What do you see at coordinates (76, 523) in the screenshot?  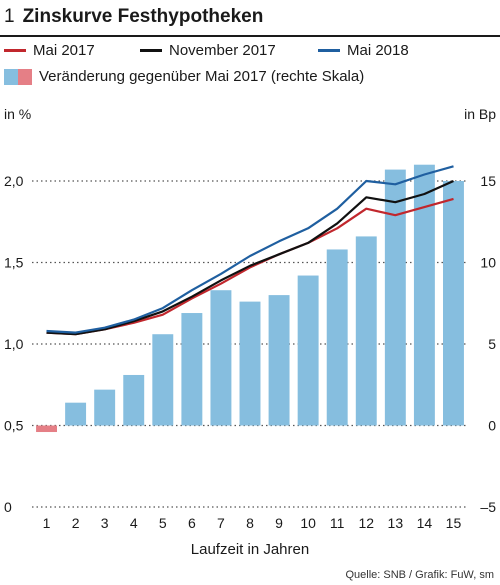 I see `x-tick-label-2: 2` at bounding box center [76, 523].